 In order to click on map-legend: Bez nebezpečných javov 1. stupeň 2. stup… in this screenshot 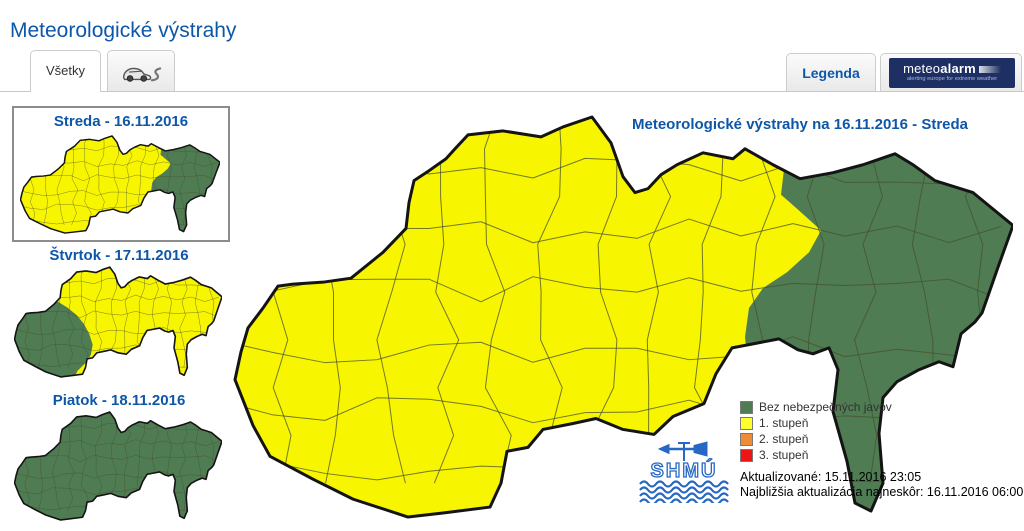, I will do `click(816, 433)`.